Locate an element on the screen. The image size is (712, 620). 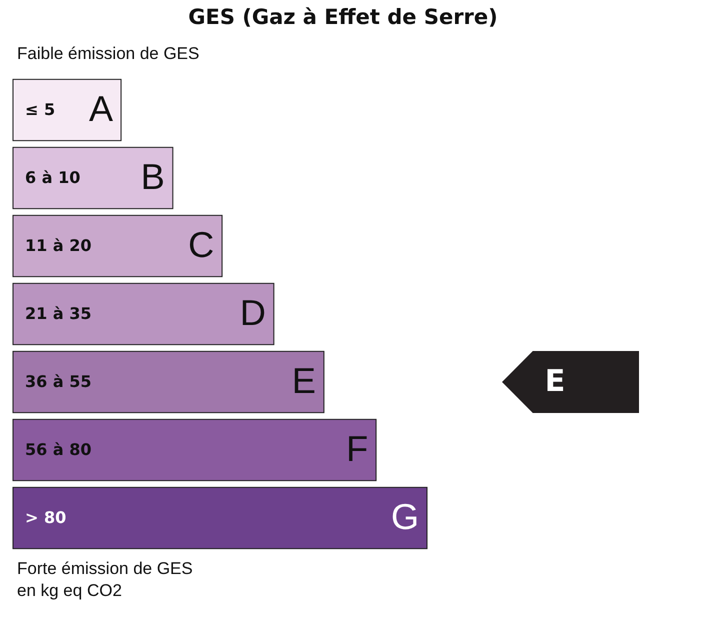
text: E is located at coordinates (555, 381).